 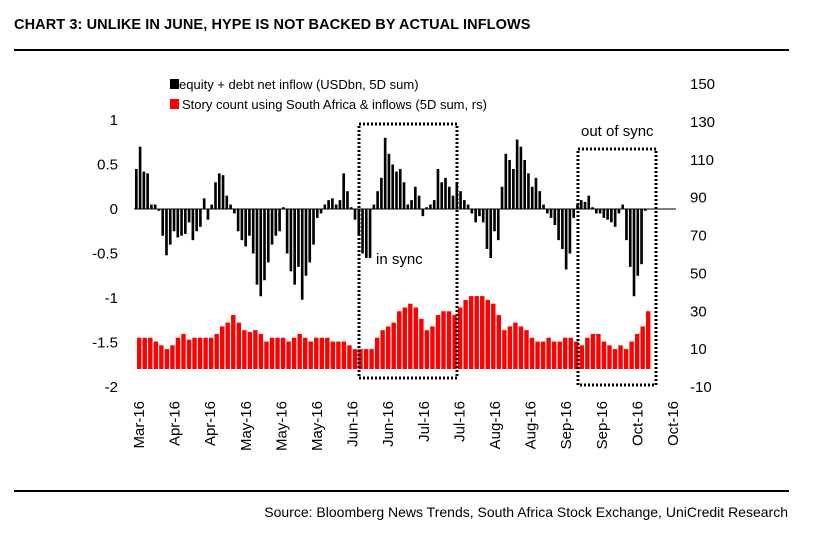 I want to click on right-tick-label: 30, so click(x=698, y=311).